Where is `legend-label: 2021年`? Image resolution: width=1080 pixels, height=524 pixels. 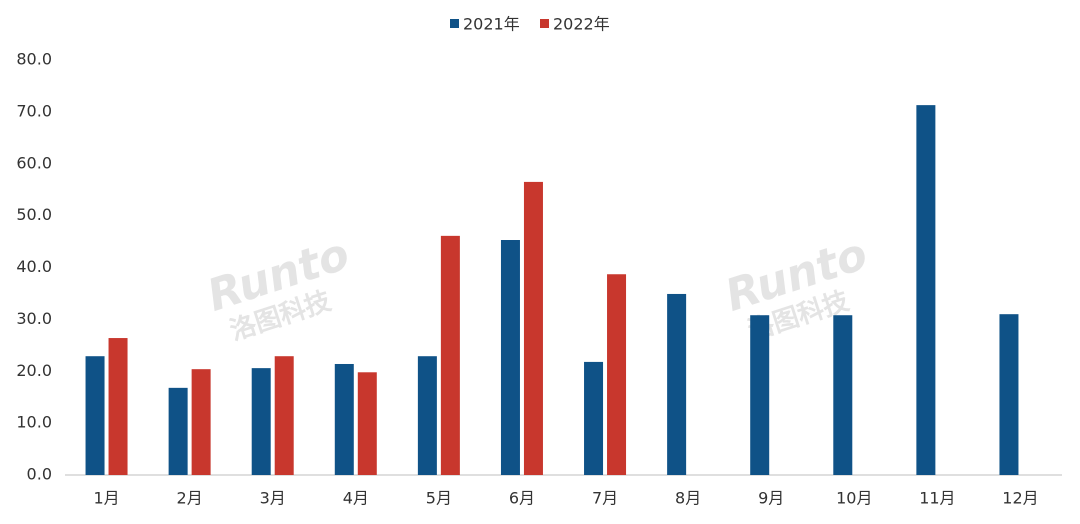
legend-label: 2021年 is located at coordinates (491, 24).